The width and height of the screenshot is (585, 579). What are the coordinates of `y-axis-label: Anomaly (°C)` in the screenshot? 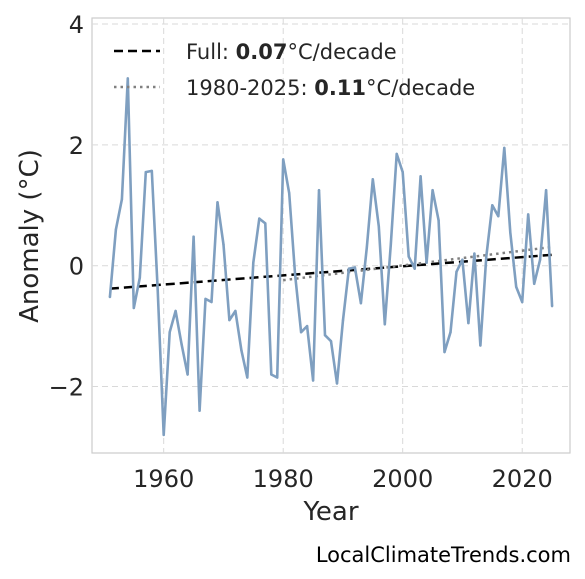 It's located at (30, 236).